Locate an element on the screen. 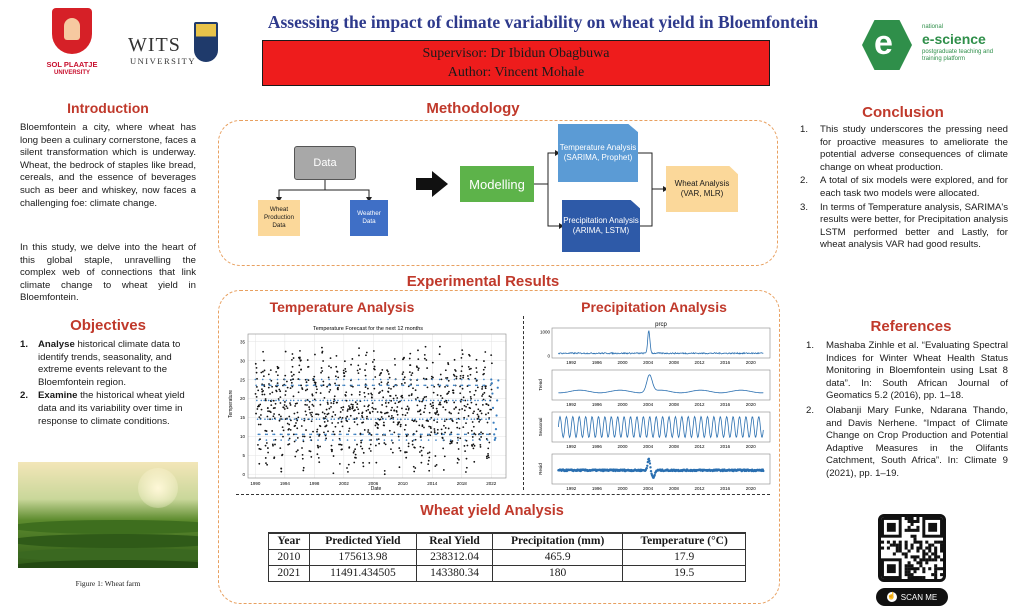 The image size is (1024, 614). weather-data-node: Weather Data is located at coordinates (369, 218).